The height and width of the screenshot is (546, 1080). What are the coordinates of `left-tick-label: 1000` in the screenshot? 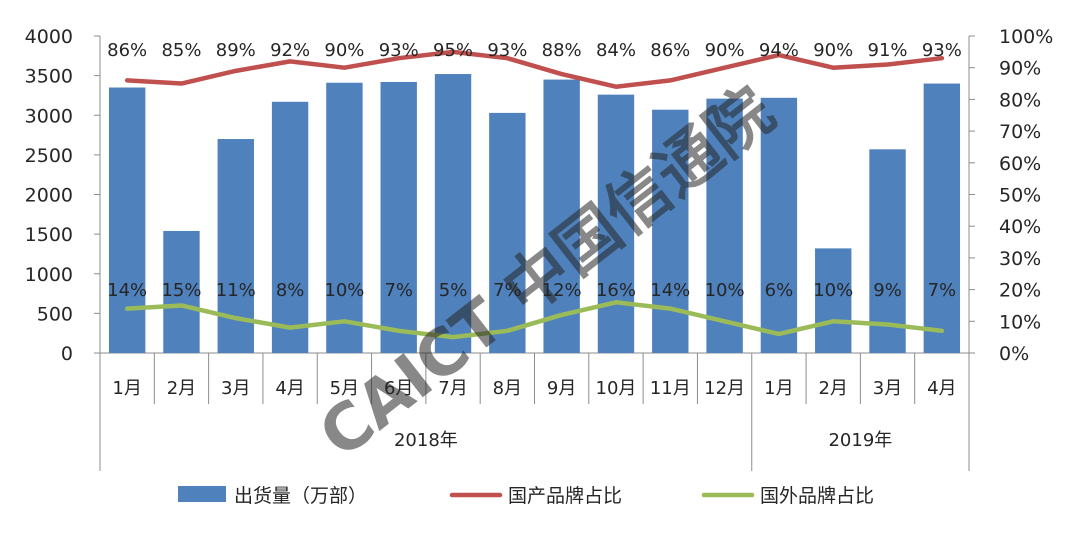 It's located at (49, 275).